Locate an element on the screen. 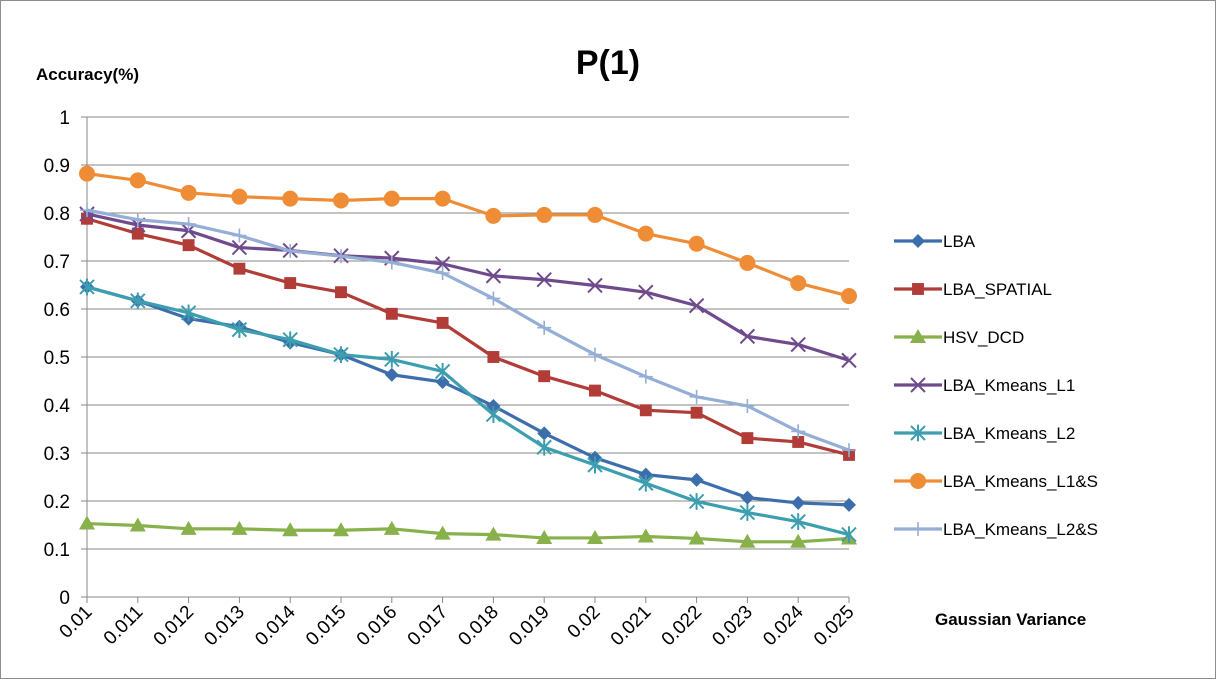 The width and height of the screenshot is (1216, 679). y-tick-labels: 0 0.1 0.2 0.3 0.4 0.5 0.6 0.7 0.8 0.9 1 is located at coordinates (57, 358).